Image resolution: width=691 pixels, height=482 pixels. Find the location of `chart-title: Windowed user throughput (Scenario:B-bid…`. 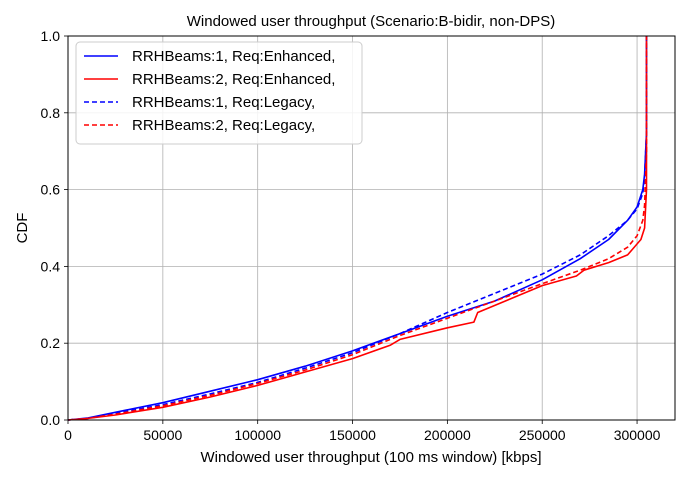

chart-title: Windowed user throughput (Scenario:B-bid… is located at coordinates (371, 21).